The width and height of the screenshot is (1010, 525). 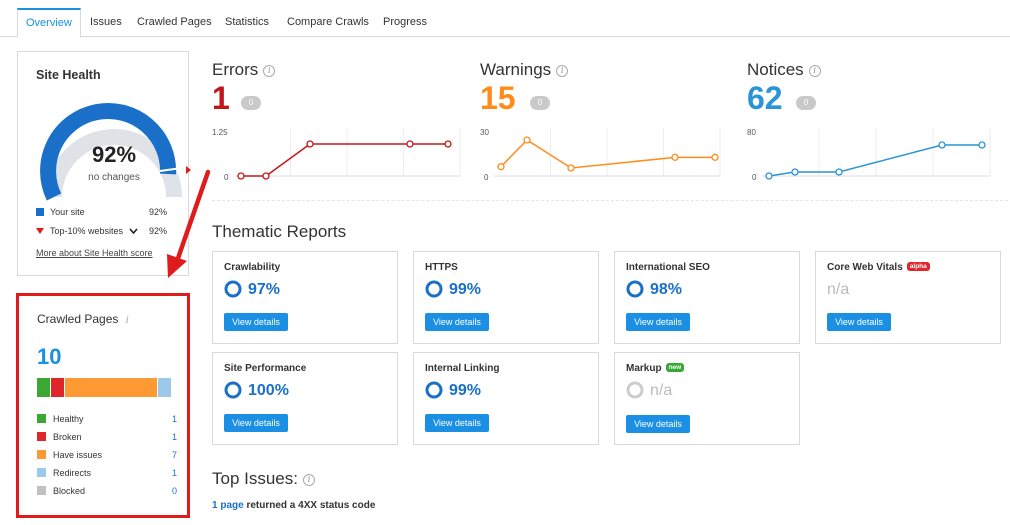 What do you see at coordinates (405, 22) in the screenshot?
I see `tab-progress: Progress` at bounding box center [405, 22].